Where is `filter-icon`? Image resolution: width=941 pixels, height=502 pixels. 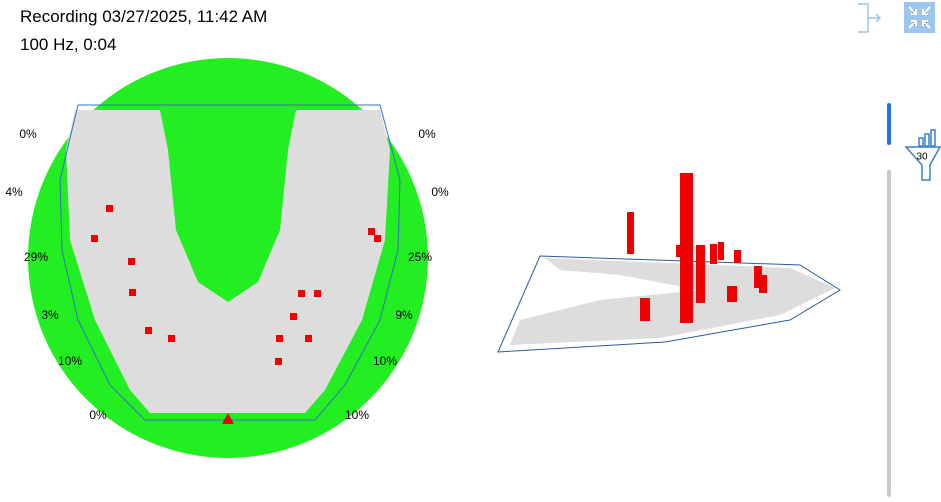
filter-icon is located at coordinates (922, 155).